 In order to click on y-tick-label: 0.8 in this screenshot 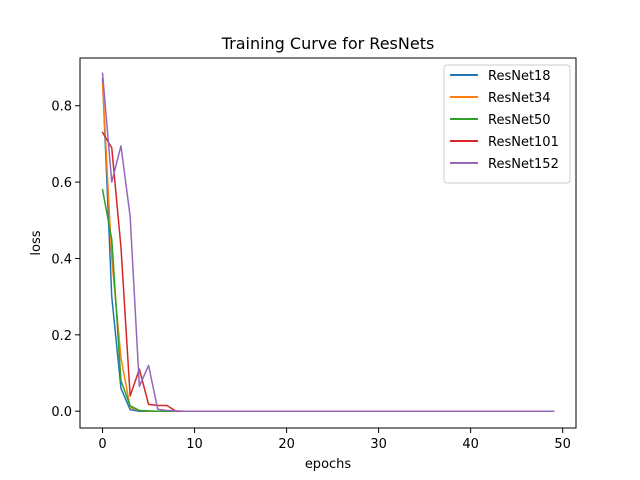, I will do `click(61, 107)`.